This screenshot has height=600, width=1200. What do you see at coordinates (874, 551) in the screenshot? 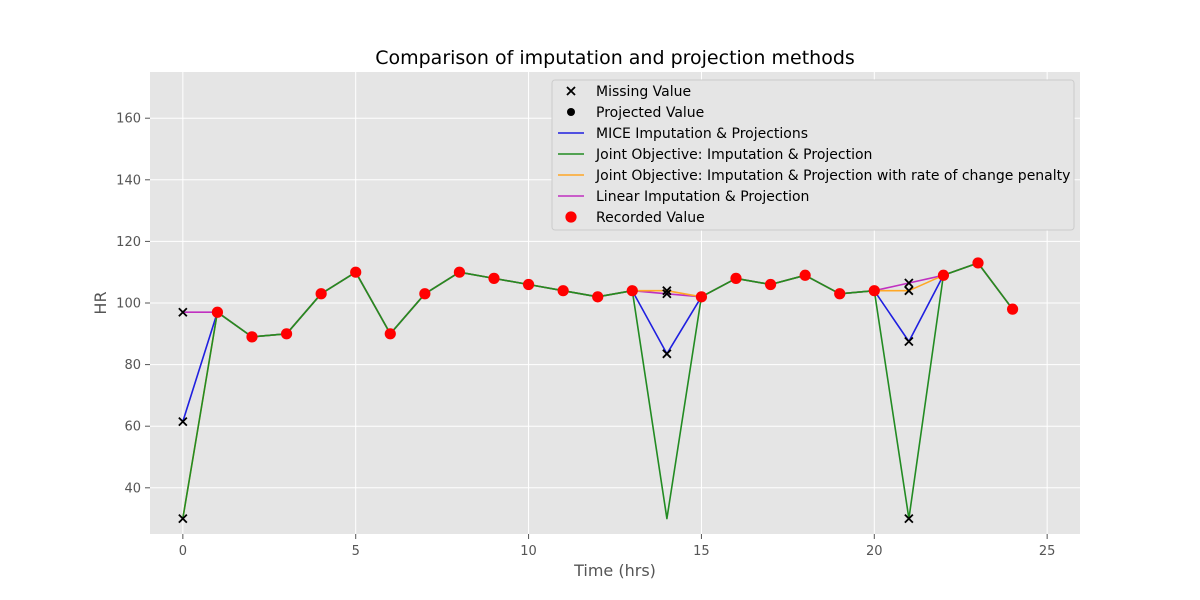
I see `x-tick-label: 20` at bounding box center [874, 551].